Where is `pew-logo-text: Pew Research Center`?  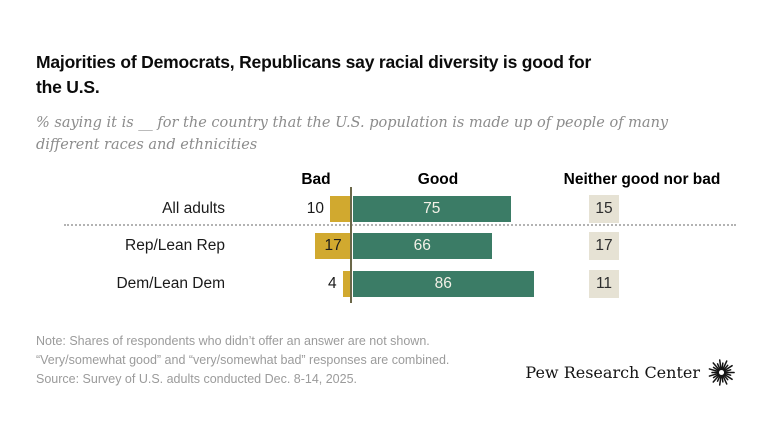
pew-logo-text: Pew Research Center is located at coordinates (612, 372).